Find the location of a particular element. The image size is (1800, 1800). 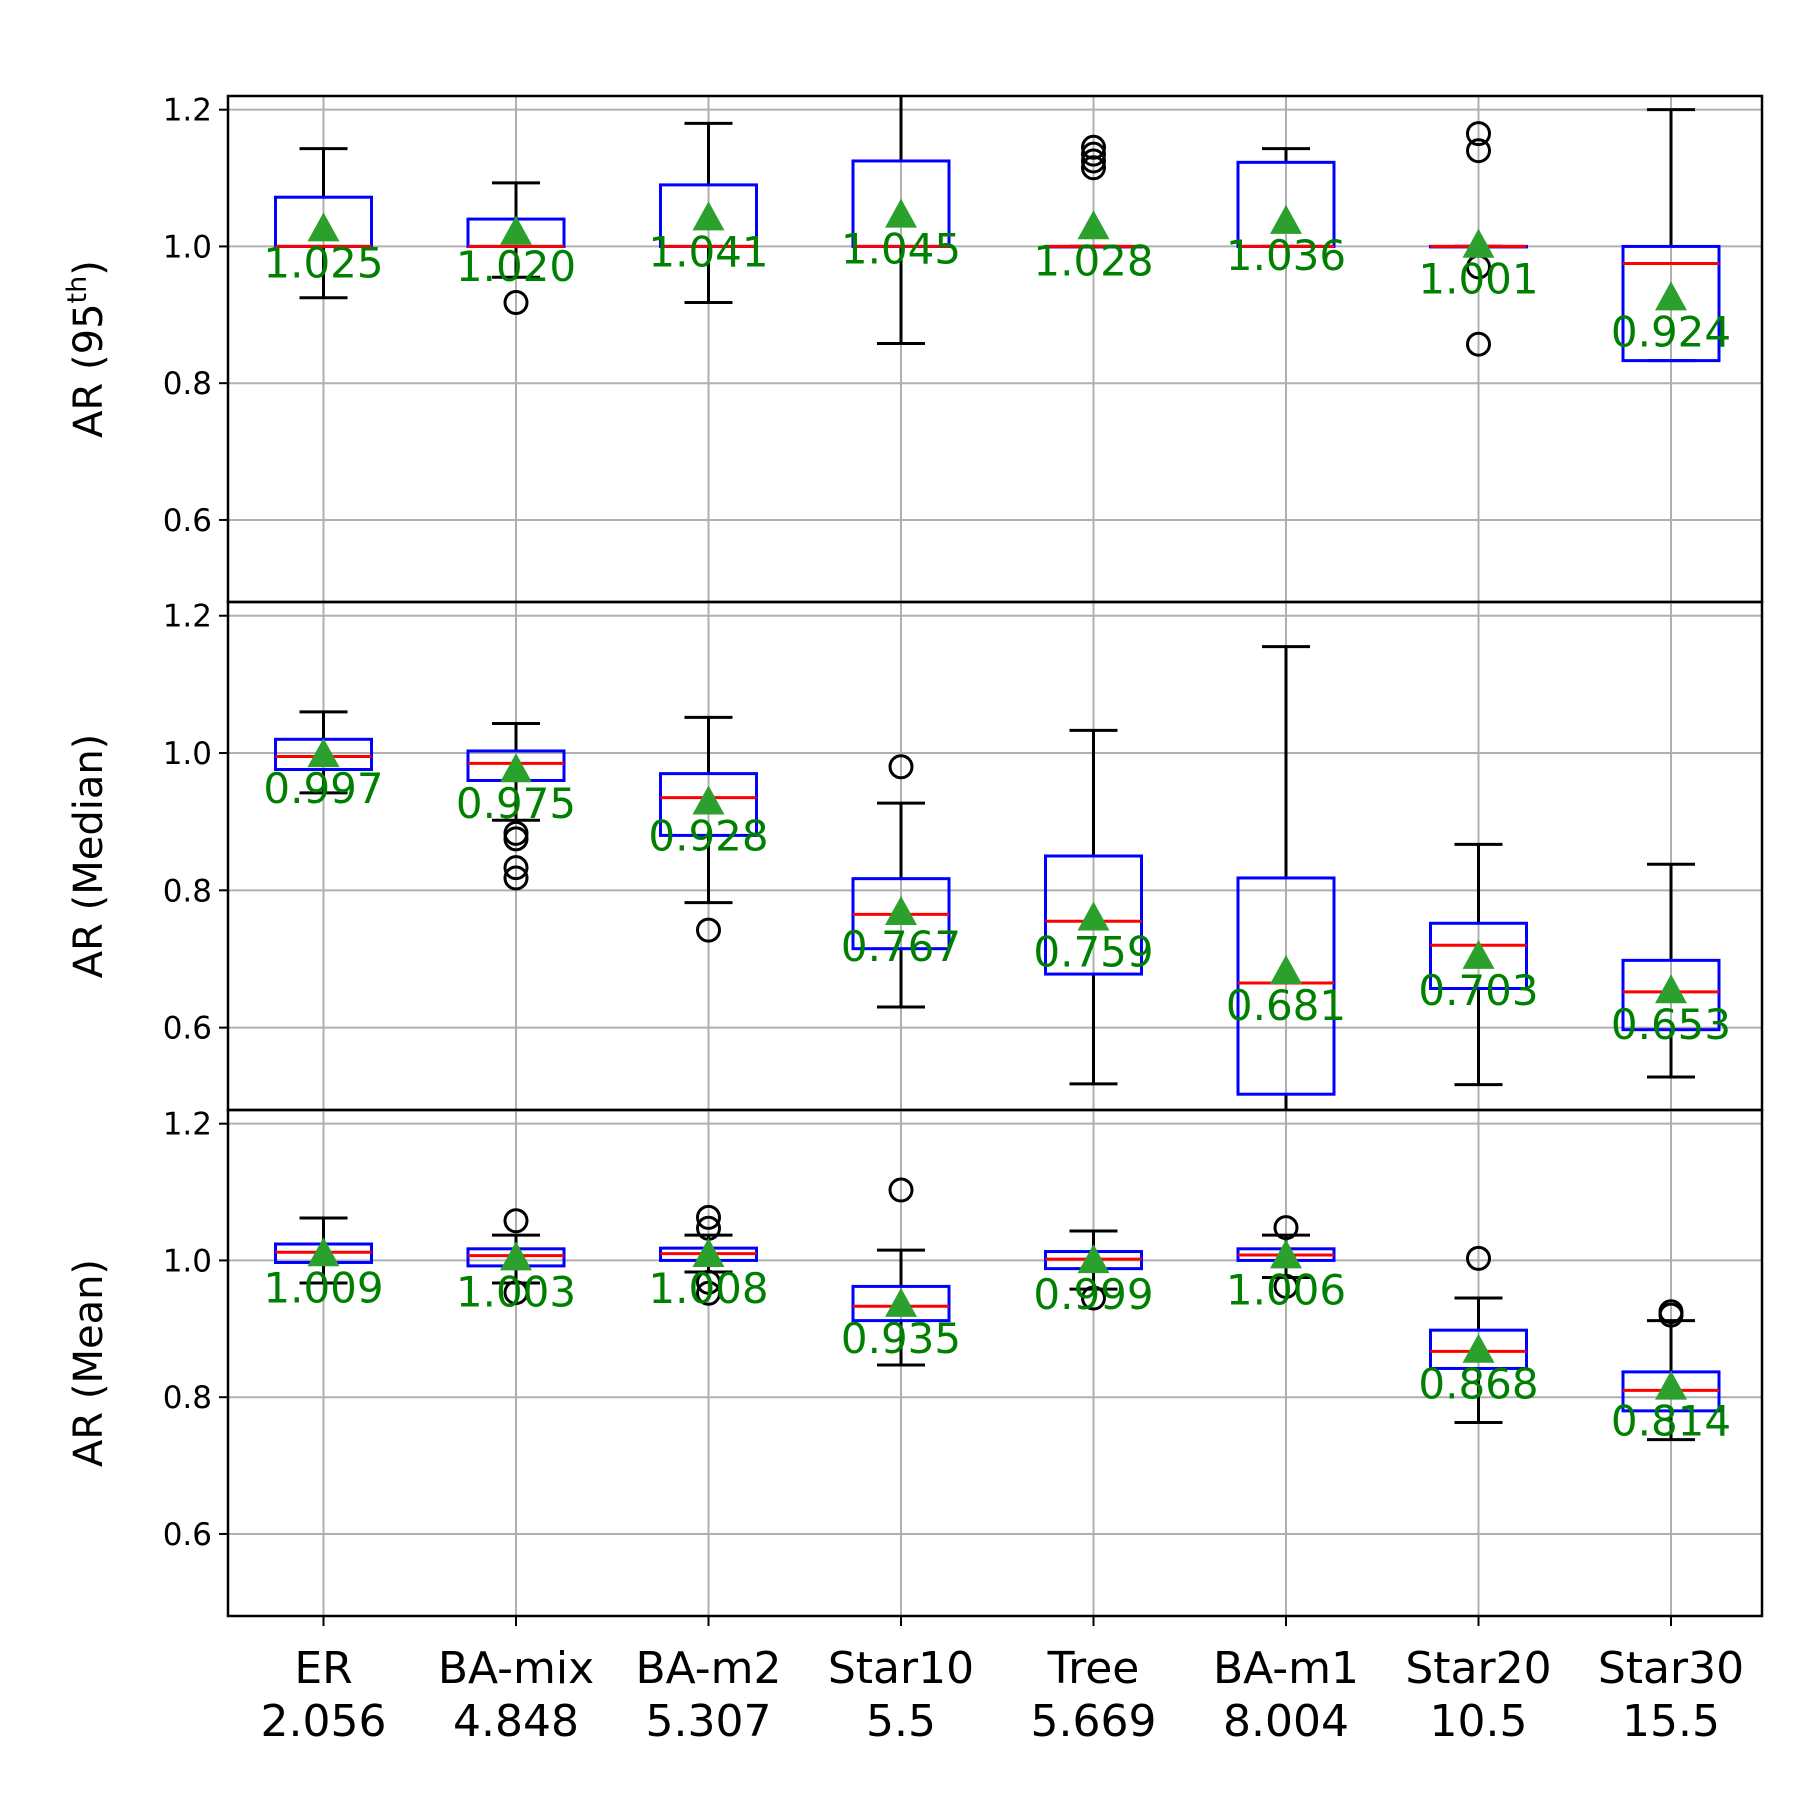

box-Tree: 0.759 is located at coordinates (1093, 907).